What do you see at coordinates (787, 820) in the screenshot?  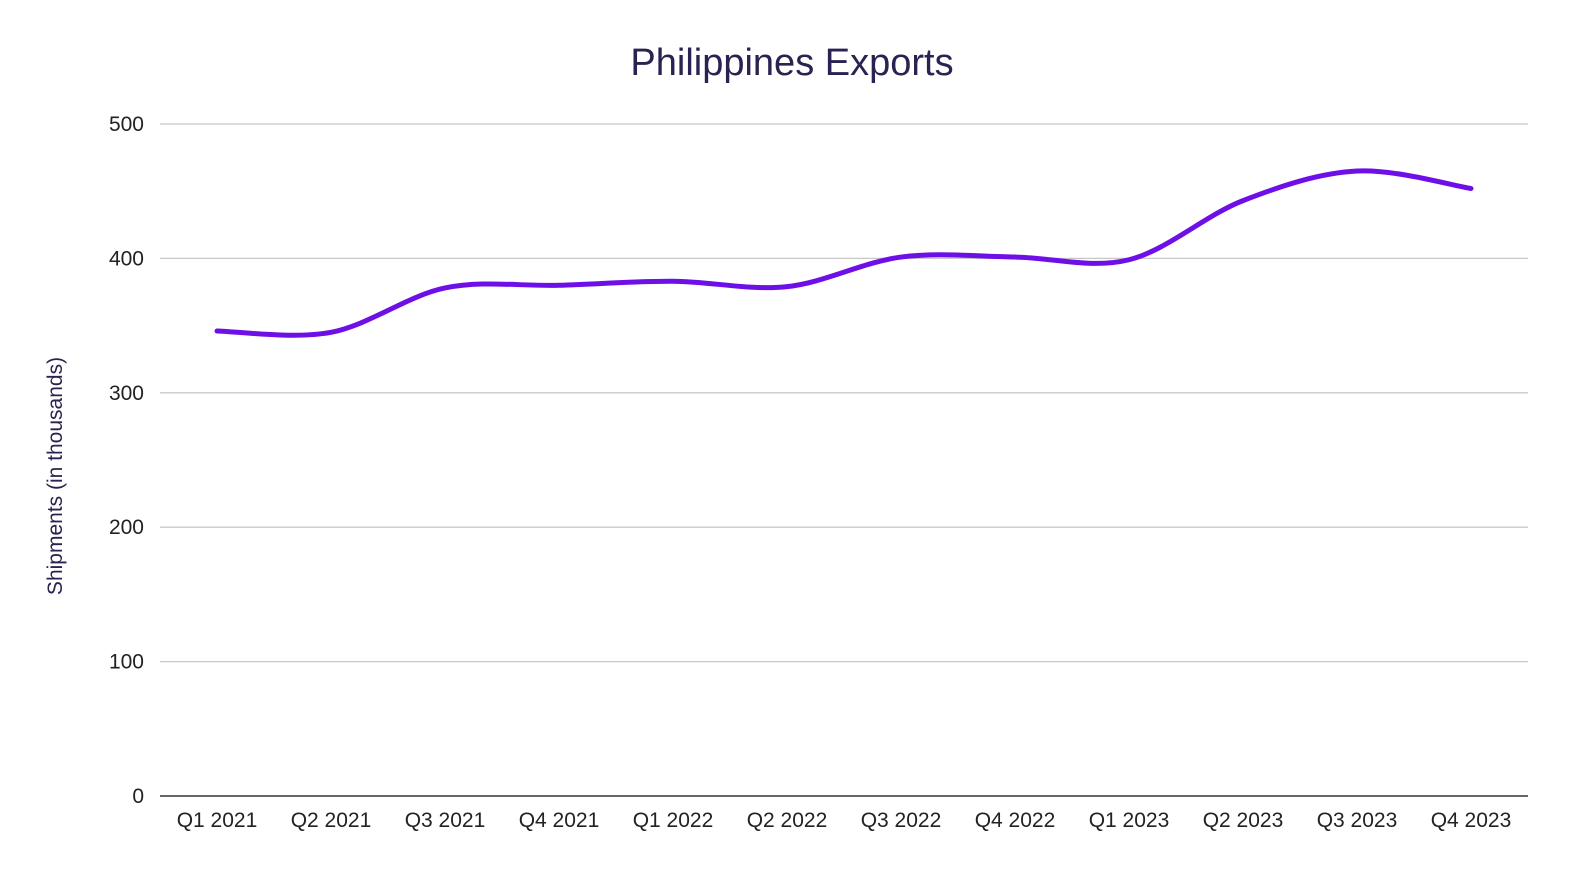 I see `x-tick-label: Q2 2022` at bounding box center [787, 820].